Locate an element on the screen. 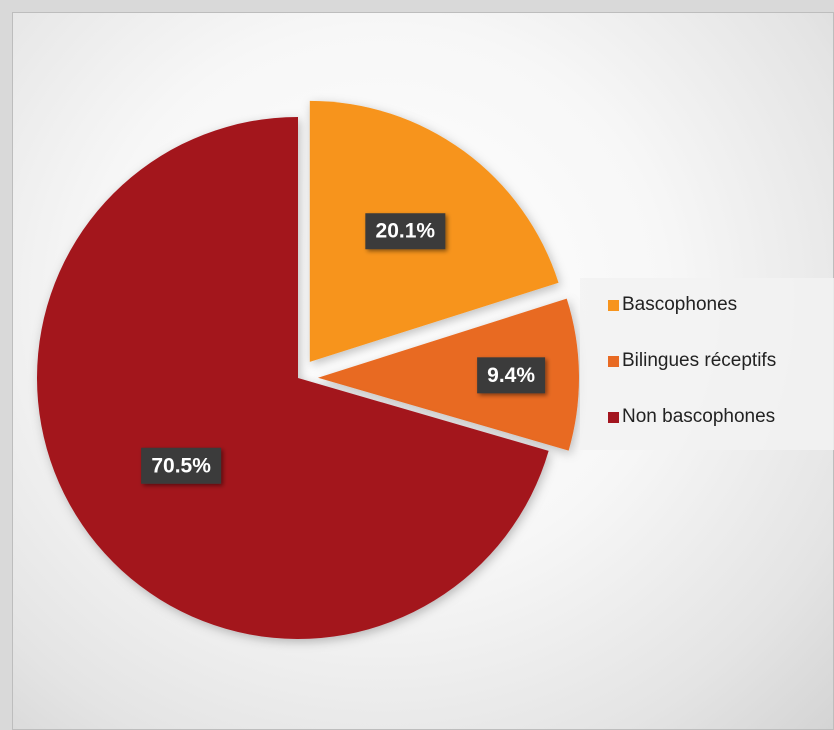 This screenshot has width=834, height=730. data-label-box-bascophones is located at coordinates (405, 231).